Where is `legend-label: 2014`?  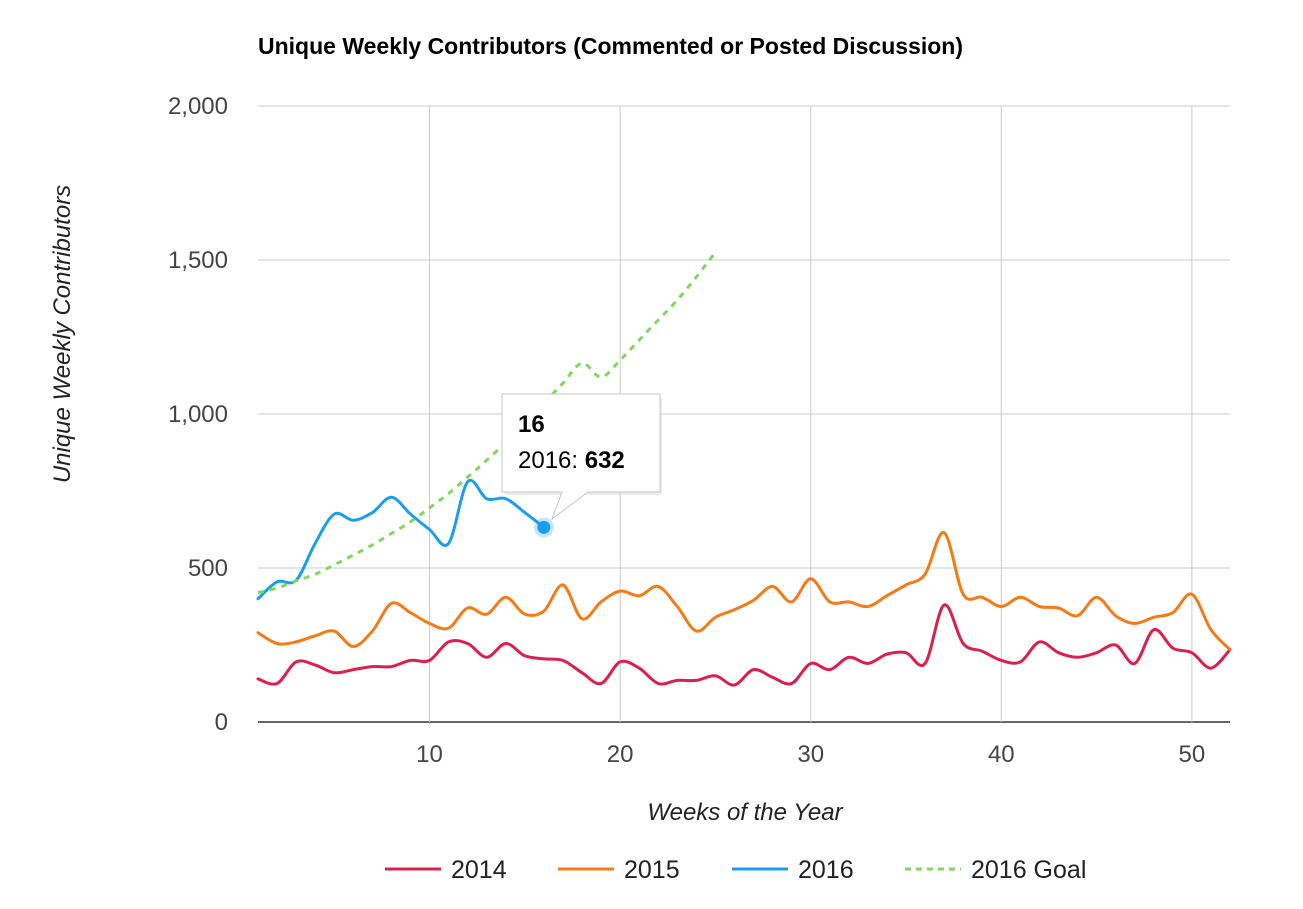 legend-label: 2014 is located at coordinates (479, 870).